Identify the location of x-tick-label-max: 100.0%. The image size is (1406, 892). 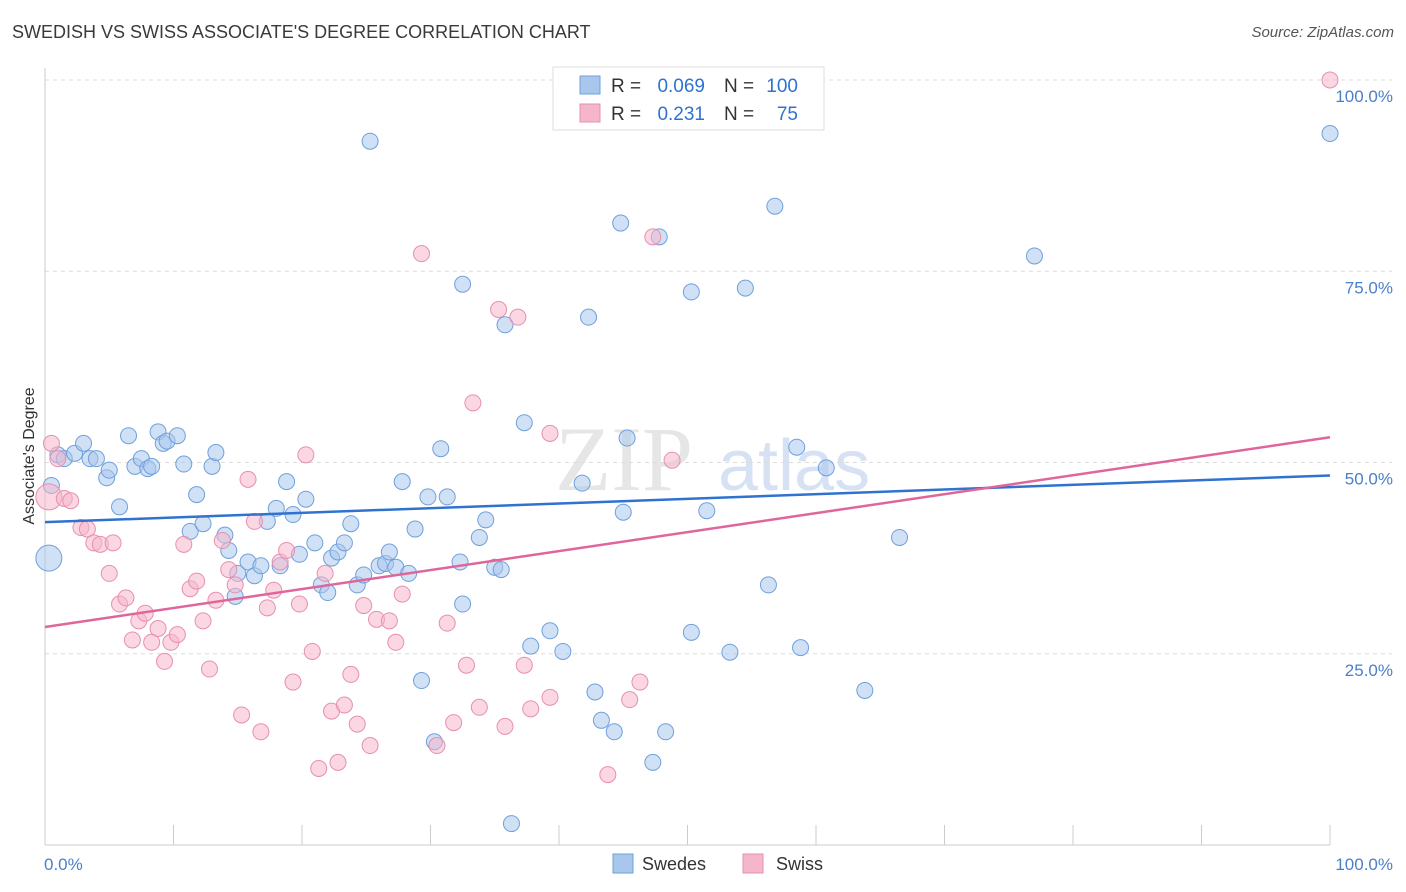
(1364, 864).